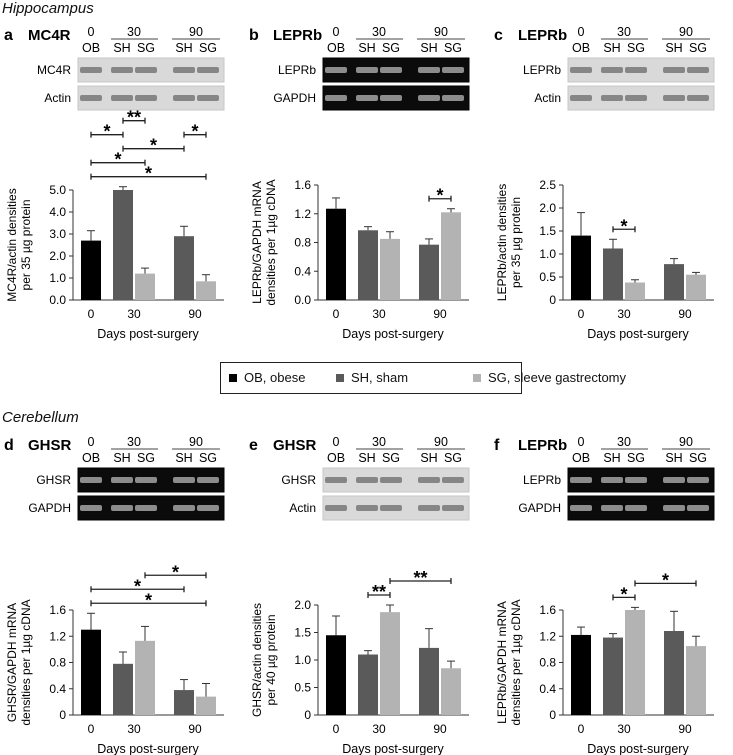  Describe the element at coordinates (547, 185) in the screenshot. I see `y-tick-label: 2.5` at that location.